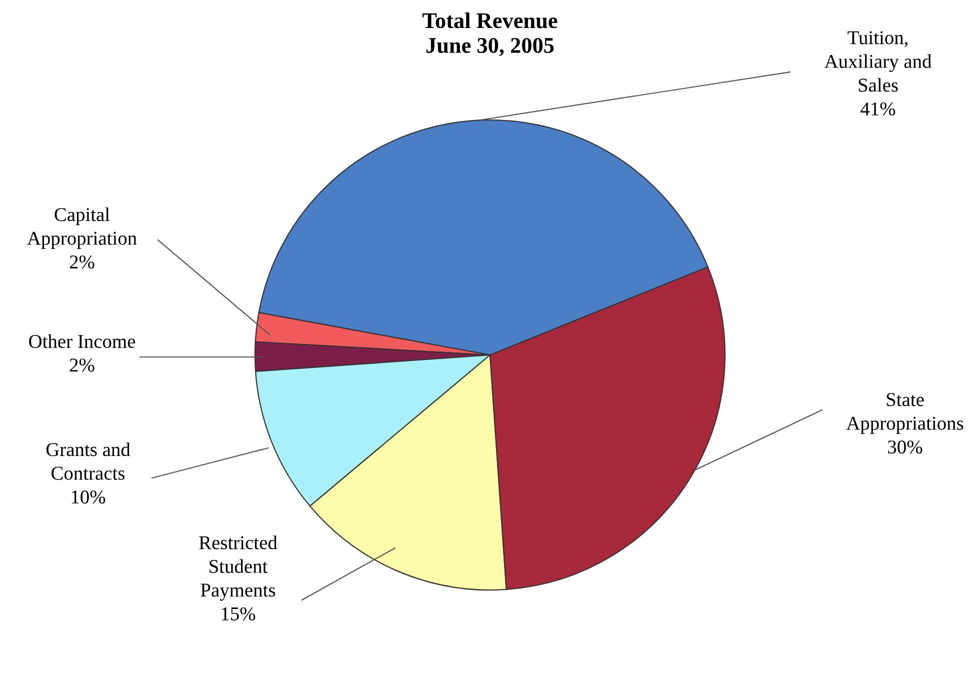 This screenshot has height=687, width=977. Describe the element at coordinates (88, 461) in the screenshot. I see `slice-label: Grants and Contracts` at that location.